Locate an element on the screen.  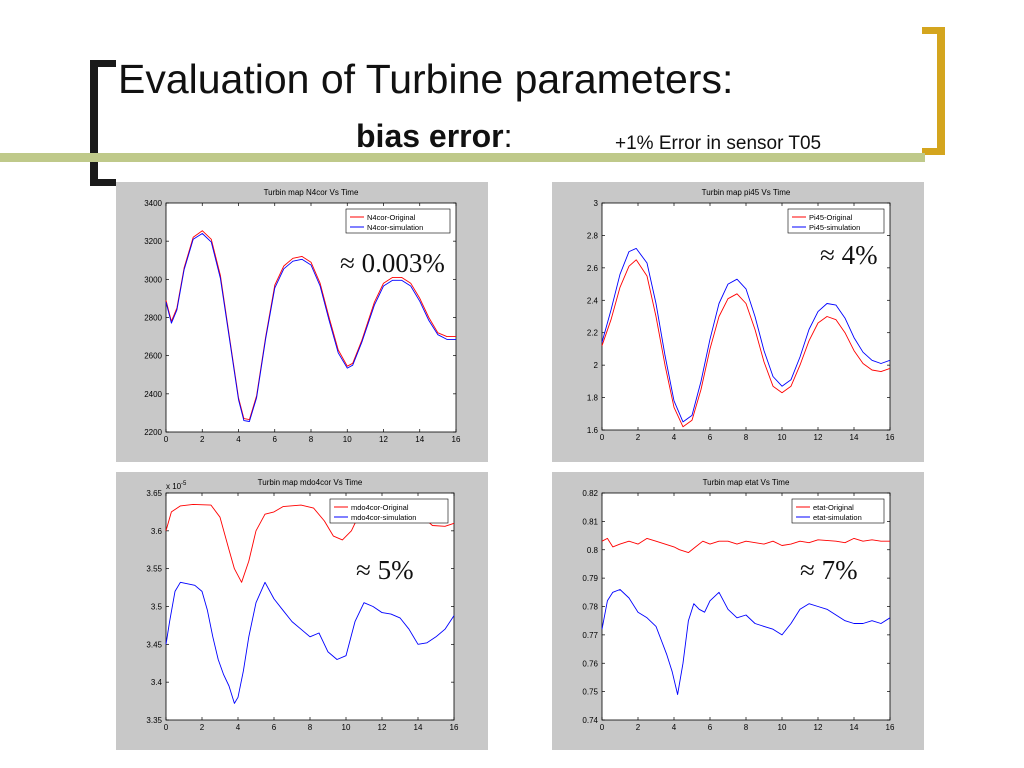
y-tick-label: 2.4 is located at coordinates (593, 300).